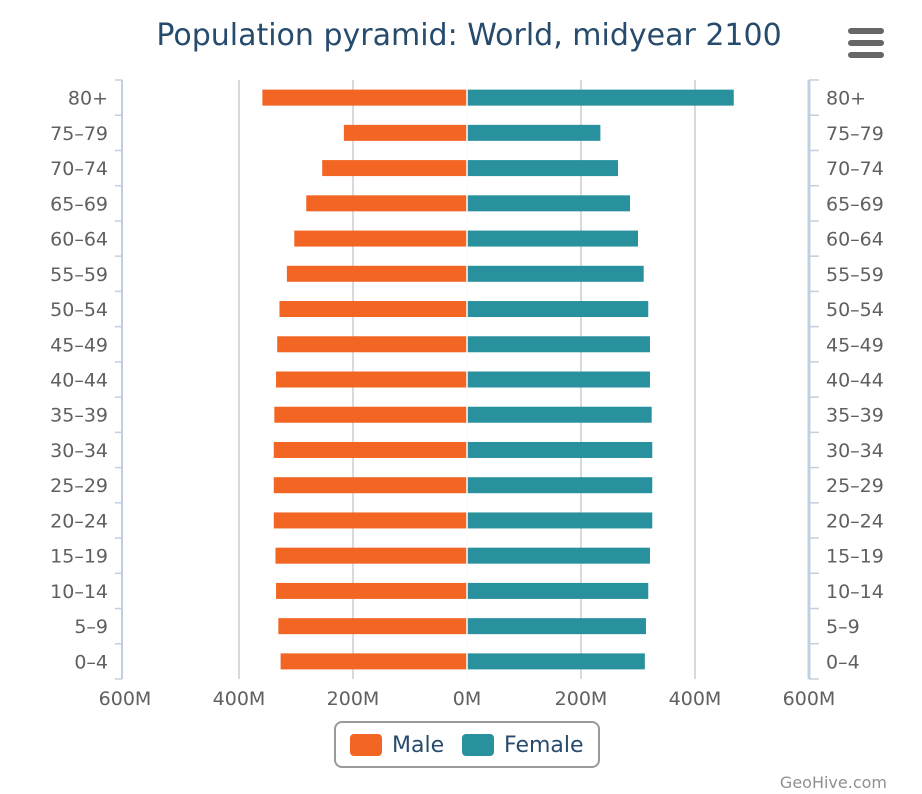 The width and height of the screenshot is (922, 794). Describe the element at coordinates (79, 310) in the screenshot. I see `y-tick-label-left: 50–54` at that location.